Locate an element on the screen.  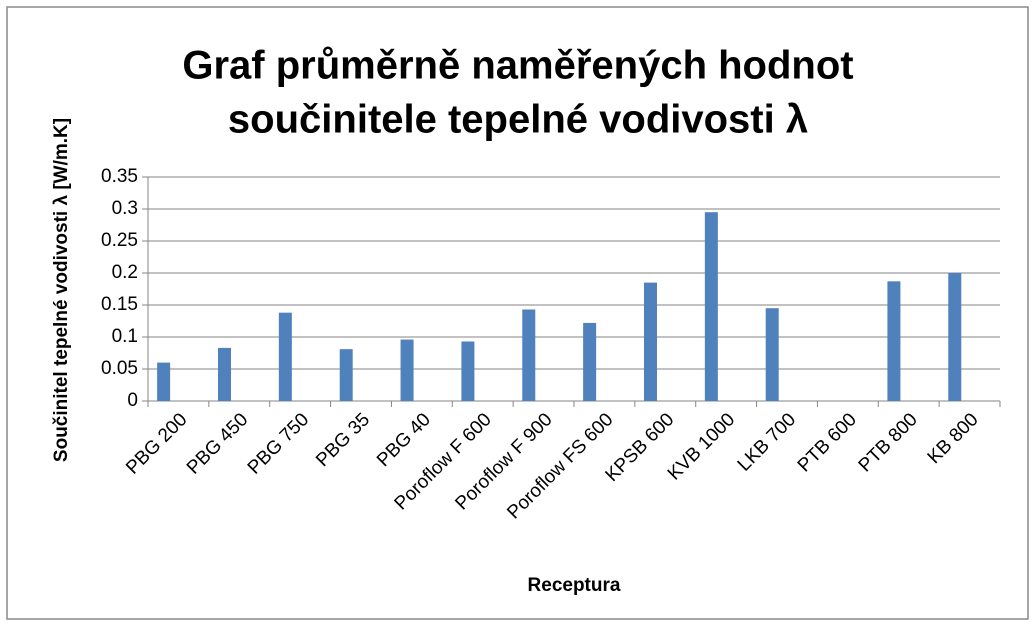
y-tick-label: 0.1 is located at coordinates (125, 336).